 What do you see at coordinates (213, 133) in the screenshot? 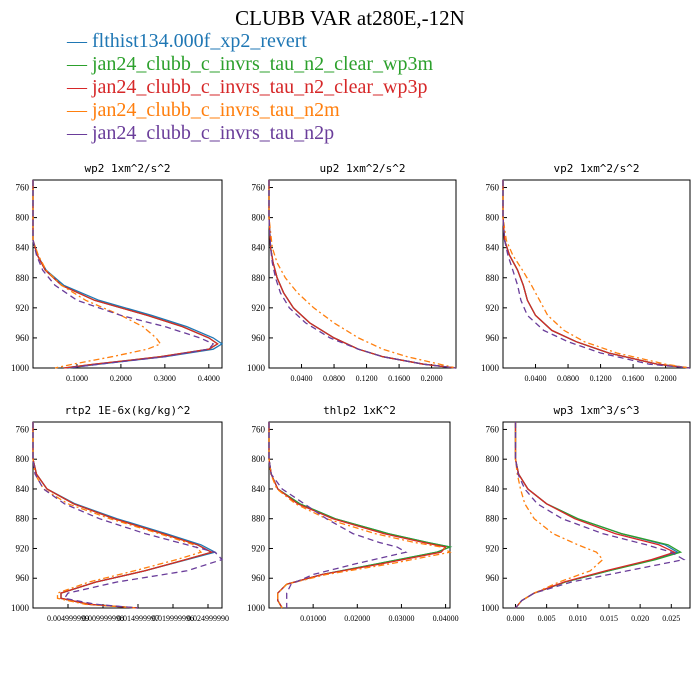
I see `legend-label: jan24_clubb_c_invrs_tau_n2p` at bounding box center [213, 133].